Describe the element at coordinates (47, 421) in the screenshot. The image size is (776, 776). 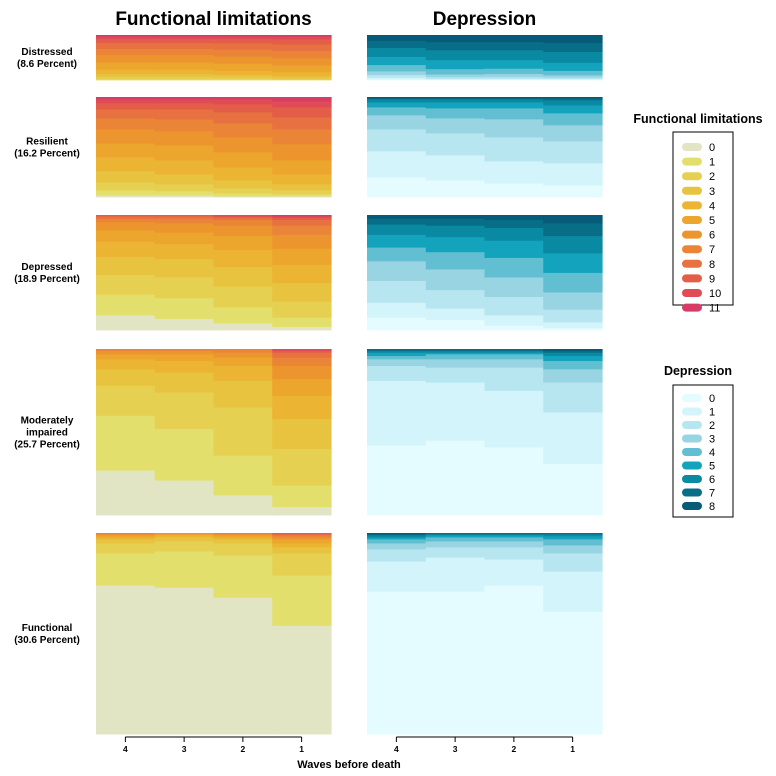
I see `row-label: Moderately` at that location.